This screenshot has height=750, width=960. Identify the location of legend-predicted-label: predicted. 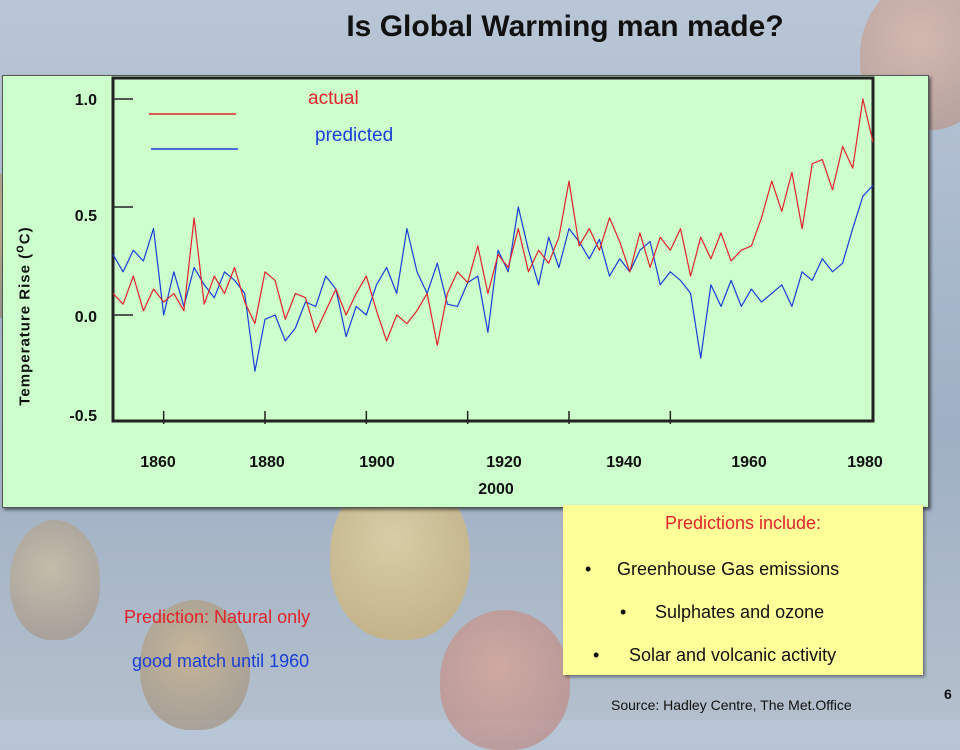
(354, 135).